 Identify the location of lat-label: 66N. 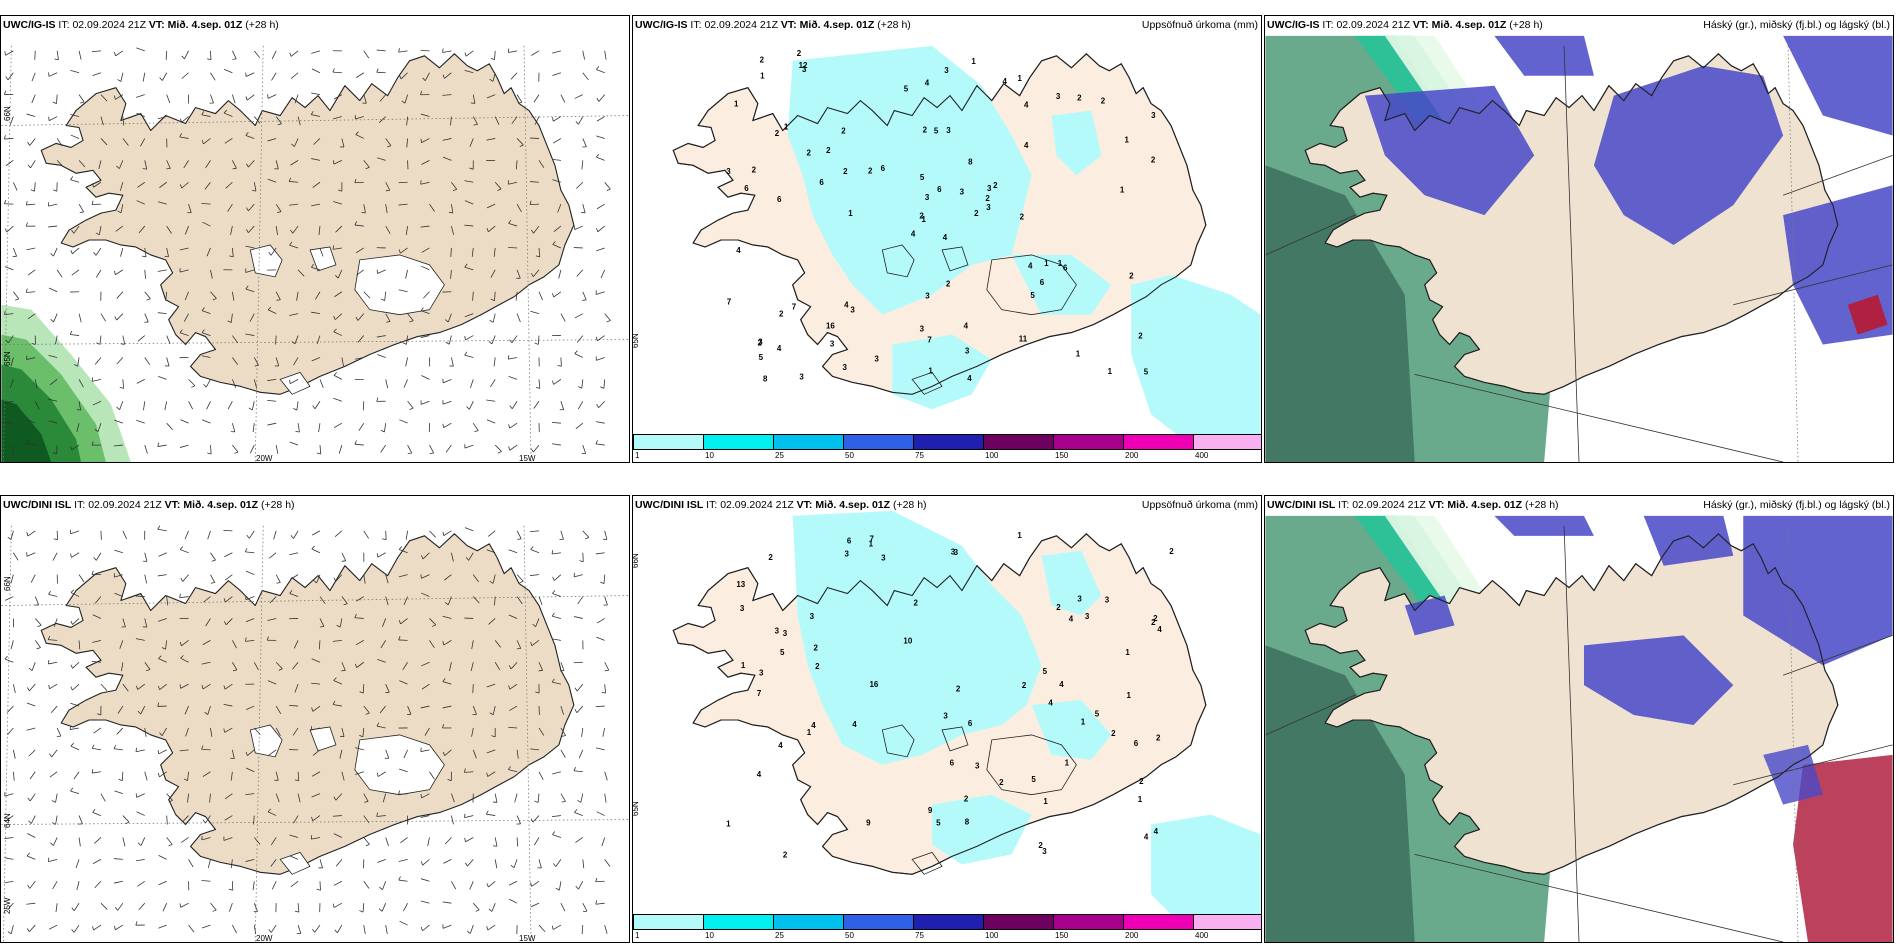
(7, 113).